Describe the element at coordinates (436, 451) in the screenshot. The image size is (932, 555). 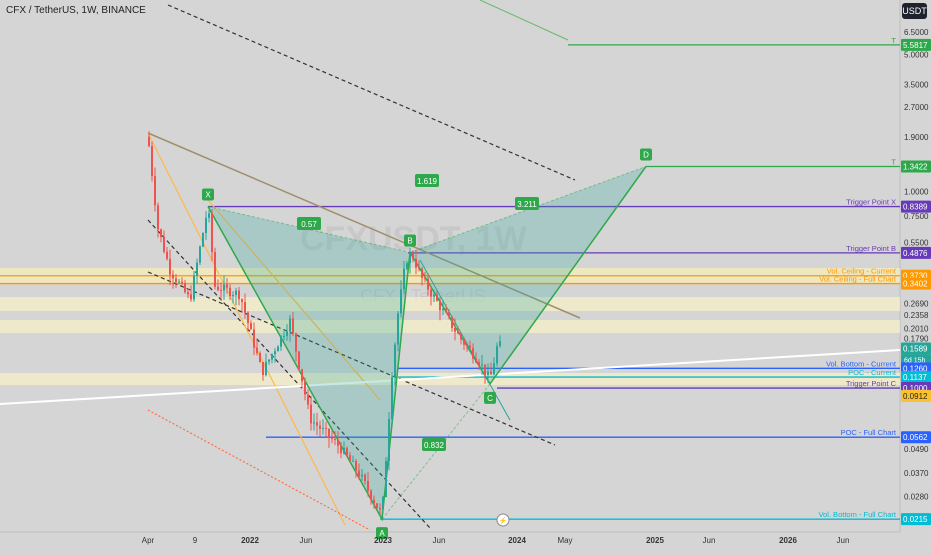
I see `pattern-diag` at that location.